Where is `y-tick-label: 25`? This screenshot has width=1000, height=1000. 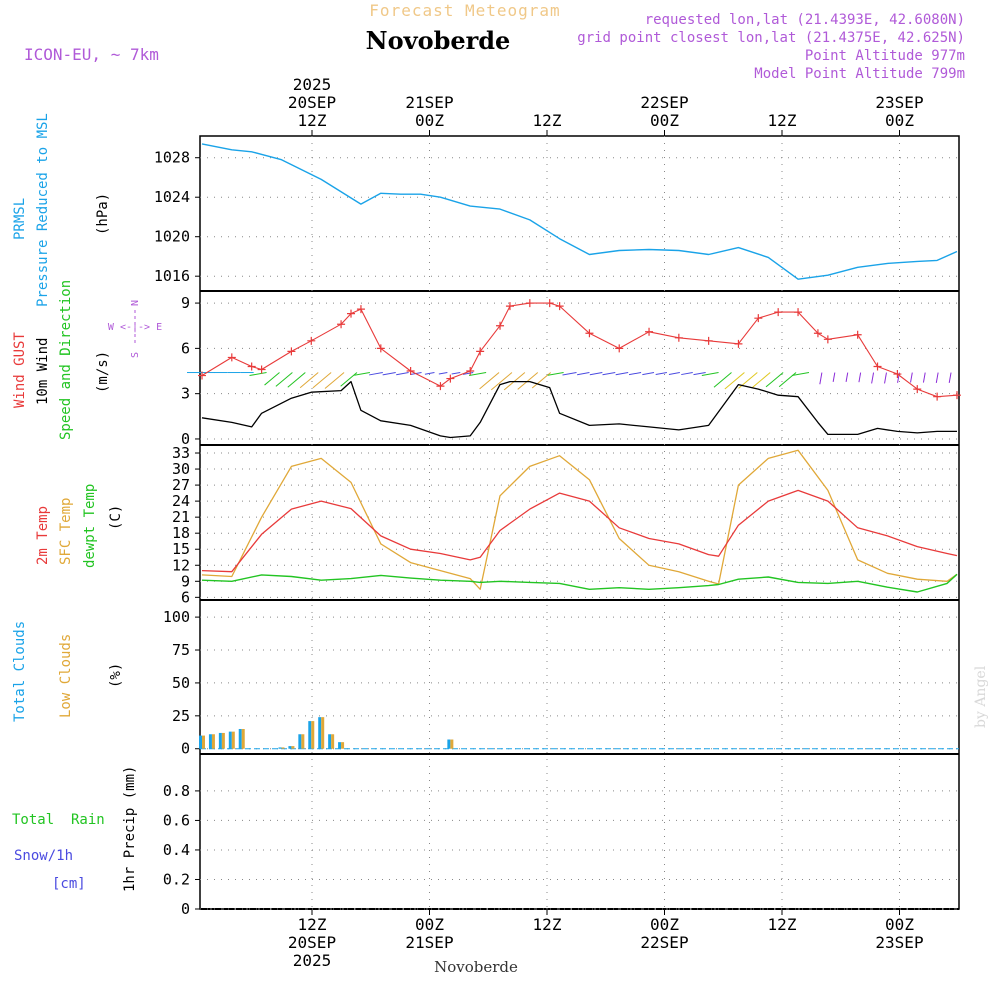 y-tick-label: 25 is located at coordinates (181, 716).